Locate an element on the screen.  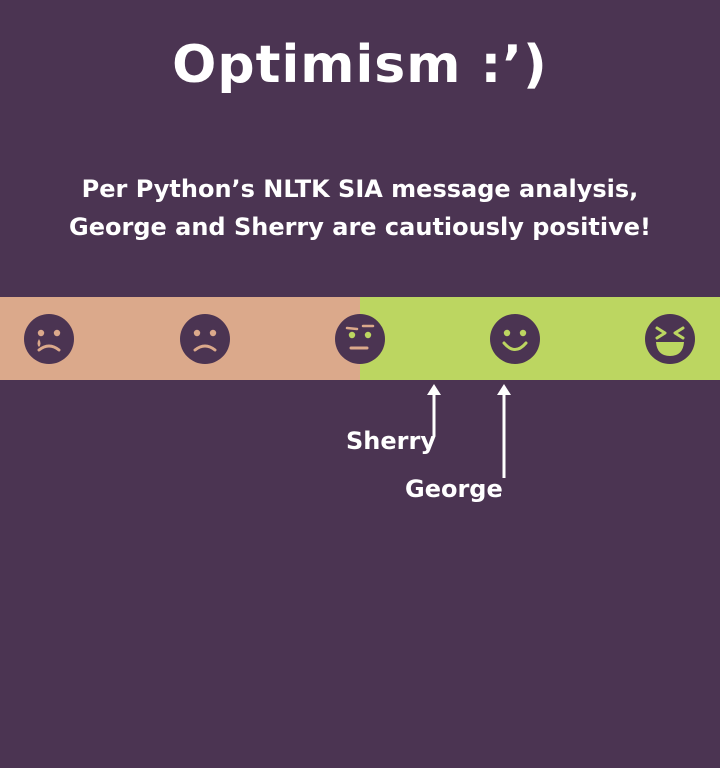
george-arrow is located at coordinates (504, 431).